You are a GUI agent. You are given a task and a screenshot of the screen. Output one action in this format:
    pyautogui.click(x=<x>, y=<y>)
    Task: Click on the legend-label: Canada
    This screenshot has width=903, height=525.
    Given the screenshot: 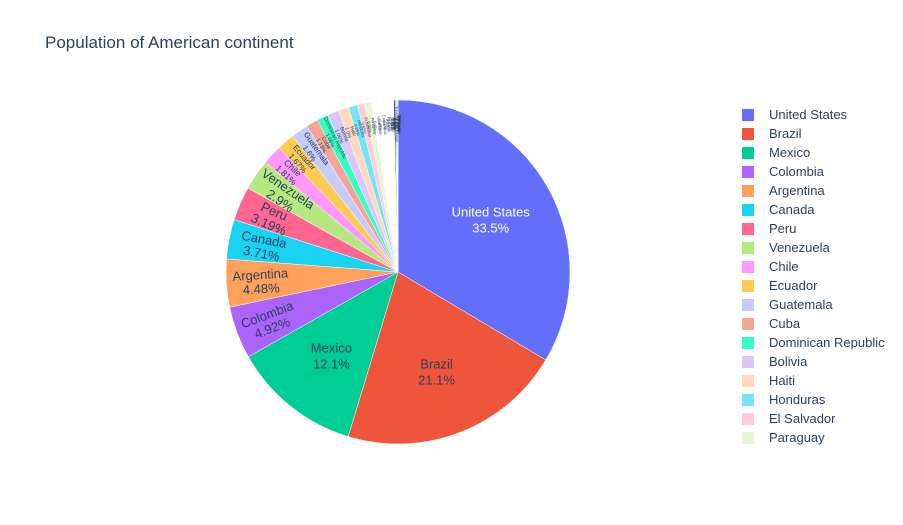 What is the action you would take?
    pyautogui.click(x=792, y=209)
    